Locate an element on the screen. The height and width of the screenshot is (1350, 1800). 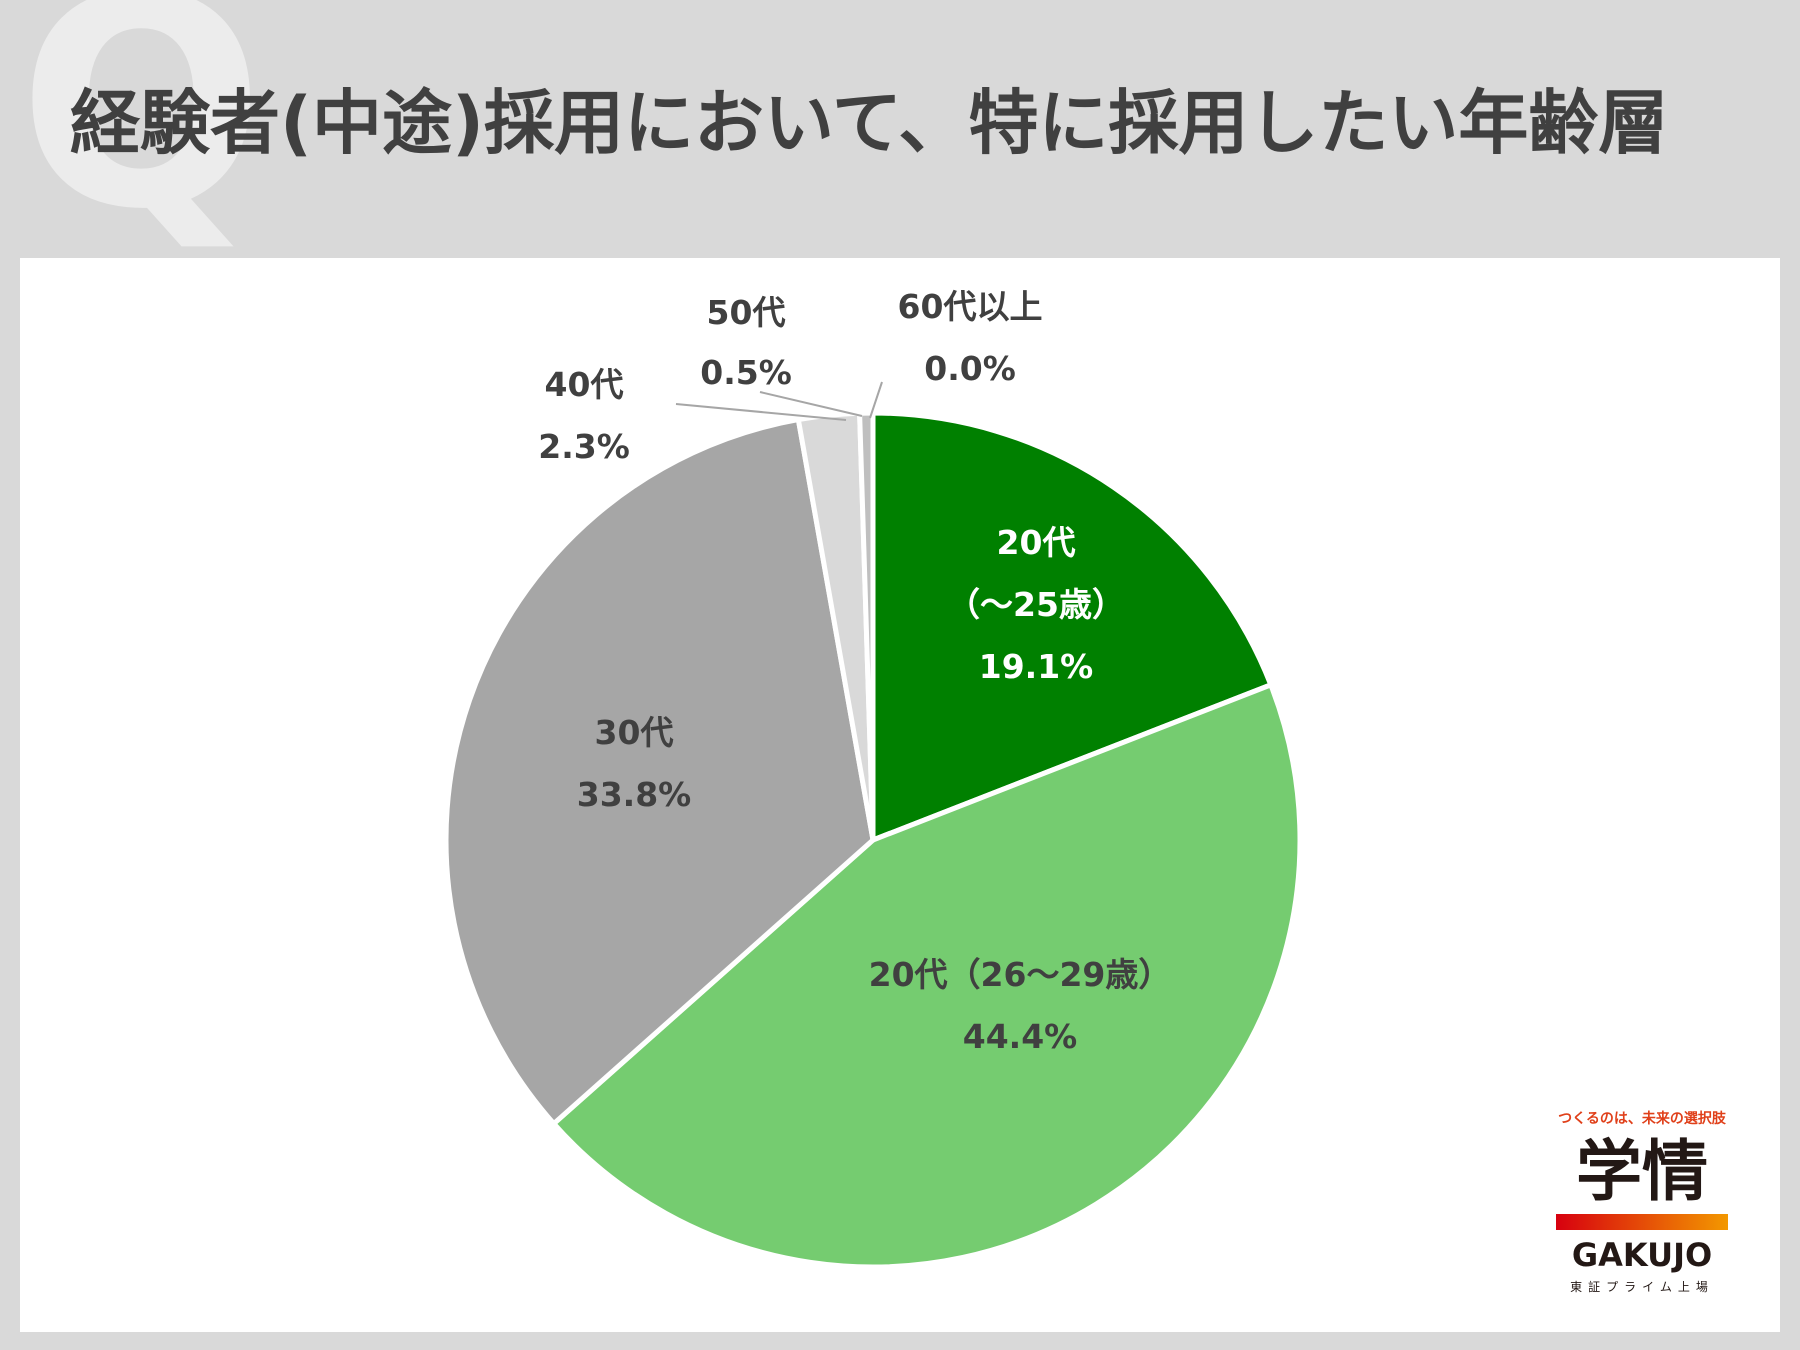
slice-1-wedge is located at coordinates (1072, 626).